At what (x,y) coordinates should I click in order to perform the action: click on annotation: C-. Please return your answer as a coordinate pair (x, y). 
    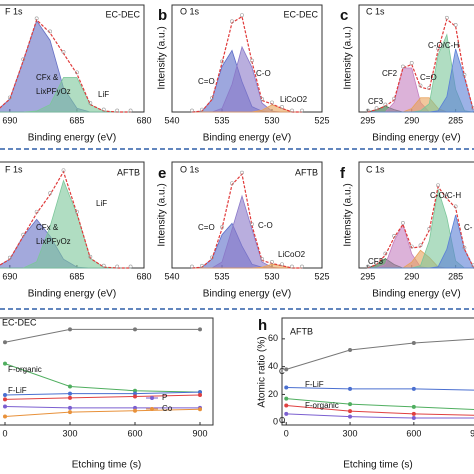
    Looking at the image, I should click on (468, 227).